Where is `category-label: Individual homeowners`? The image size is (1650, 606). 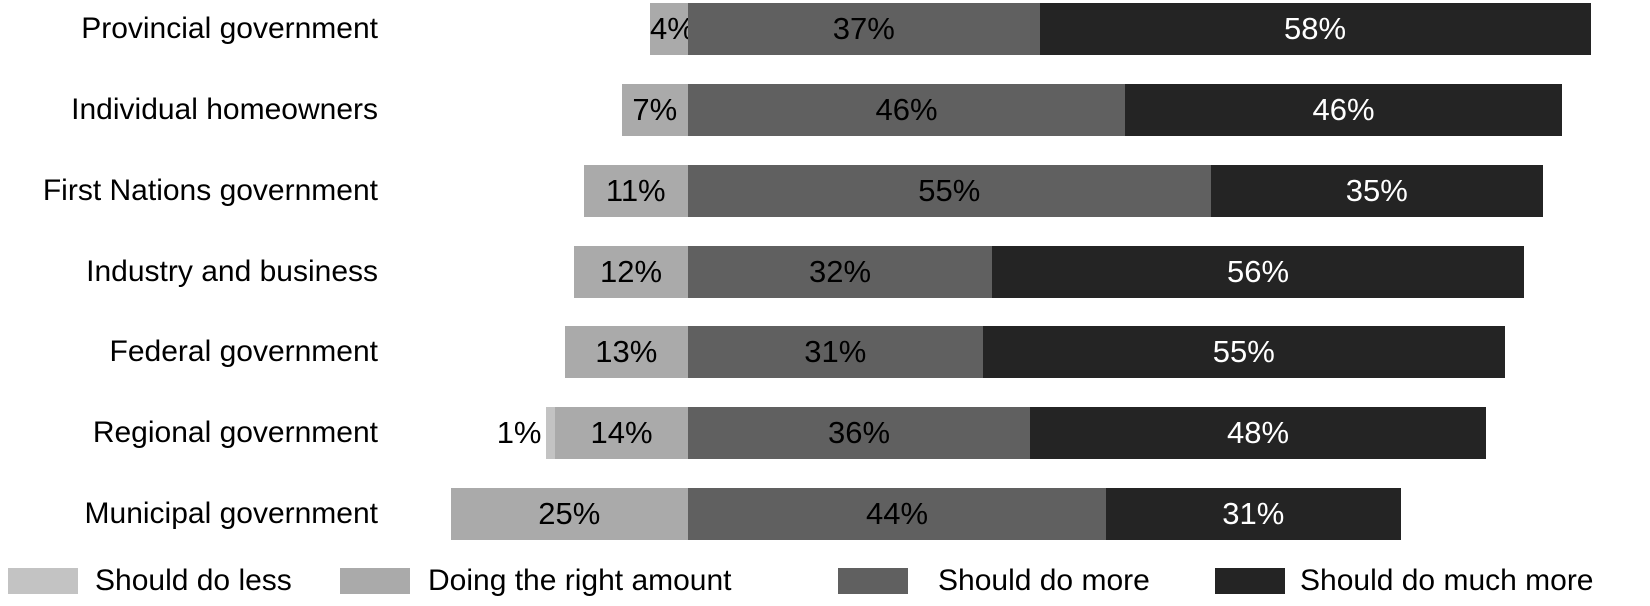
category-label: Individual homeowners is located at coordinates (224, 109).